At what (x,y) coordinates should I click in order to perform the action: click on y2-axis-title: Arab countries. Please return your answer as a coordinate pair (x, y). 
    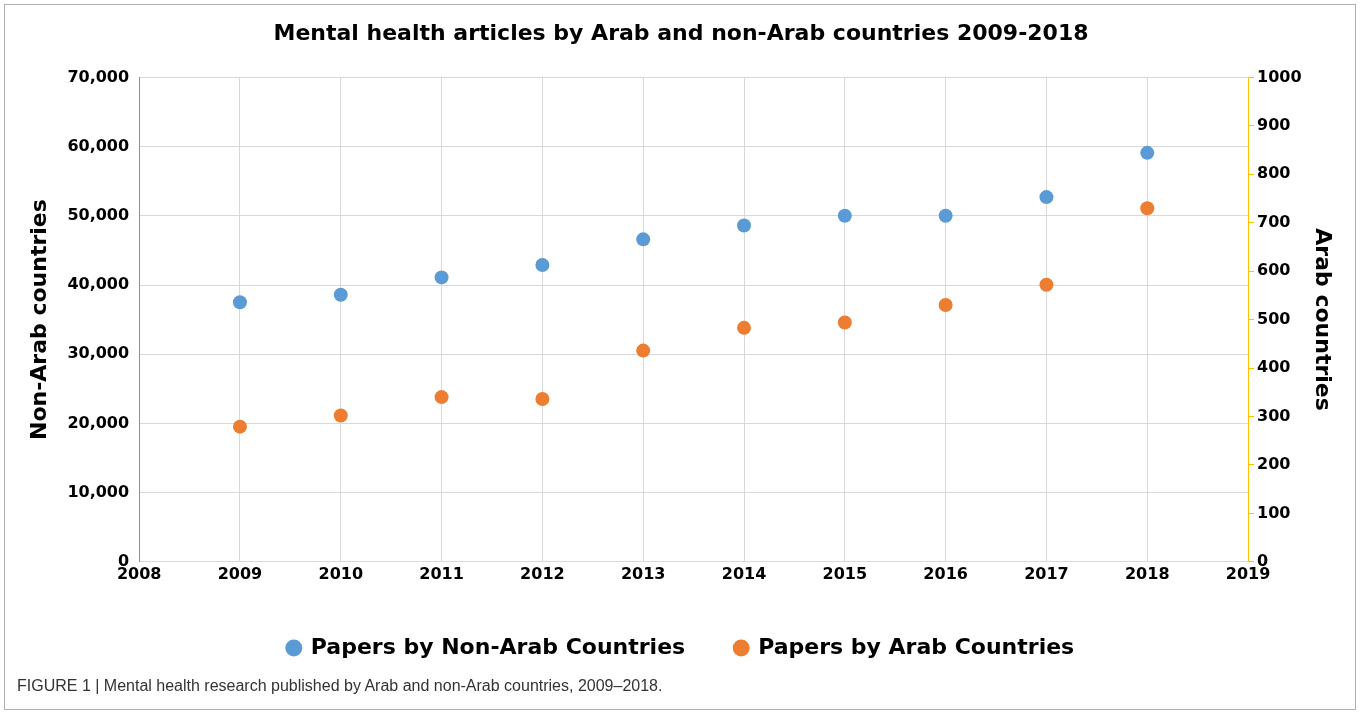
    Looking at the image, I should click on (1324, 319).